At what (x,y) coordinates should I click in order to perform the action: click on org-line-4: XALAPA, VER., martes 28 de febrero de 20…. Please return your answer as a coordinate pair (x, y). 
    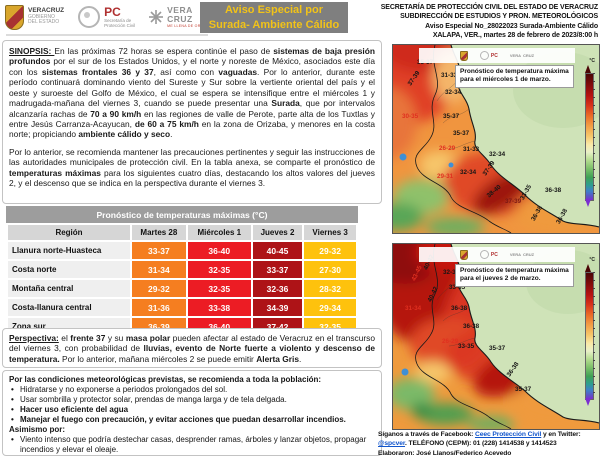
    Looking at the image, I should click on (515, 36).